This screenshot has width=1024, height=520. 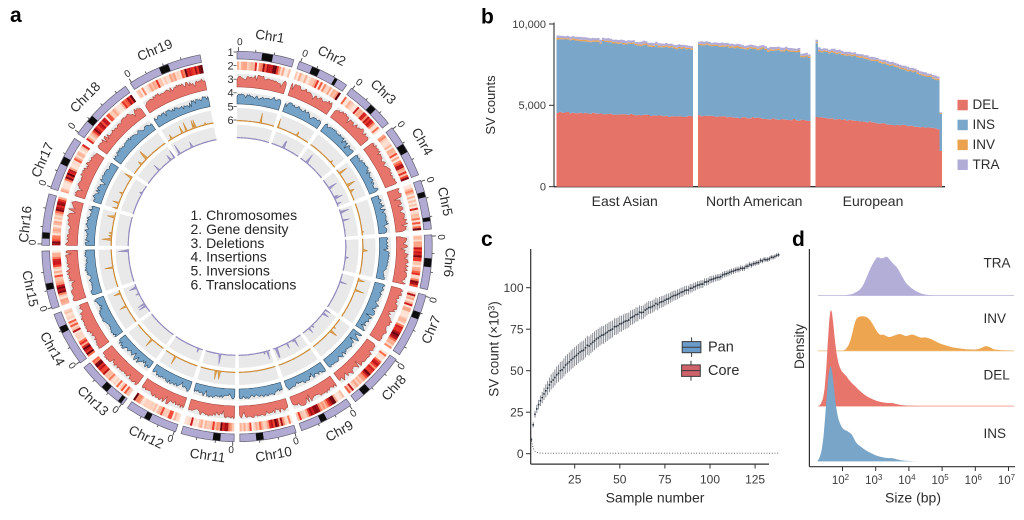 What do you see at coordinates (230, 121) in the screenshot?
I see `svg-text: 6` at bounding box center [230, 121].